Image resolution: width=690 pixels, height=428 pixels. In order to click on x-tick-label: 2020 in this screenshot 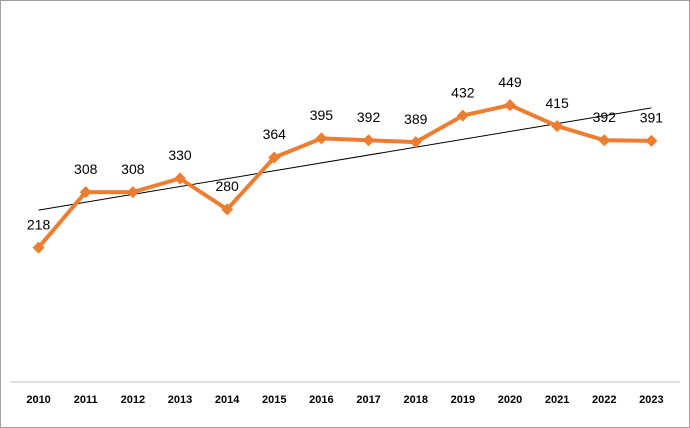, I will do `click(510, 400)`.